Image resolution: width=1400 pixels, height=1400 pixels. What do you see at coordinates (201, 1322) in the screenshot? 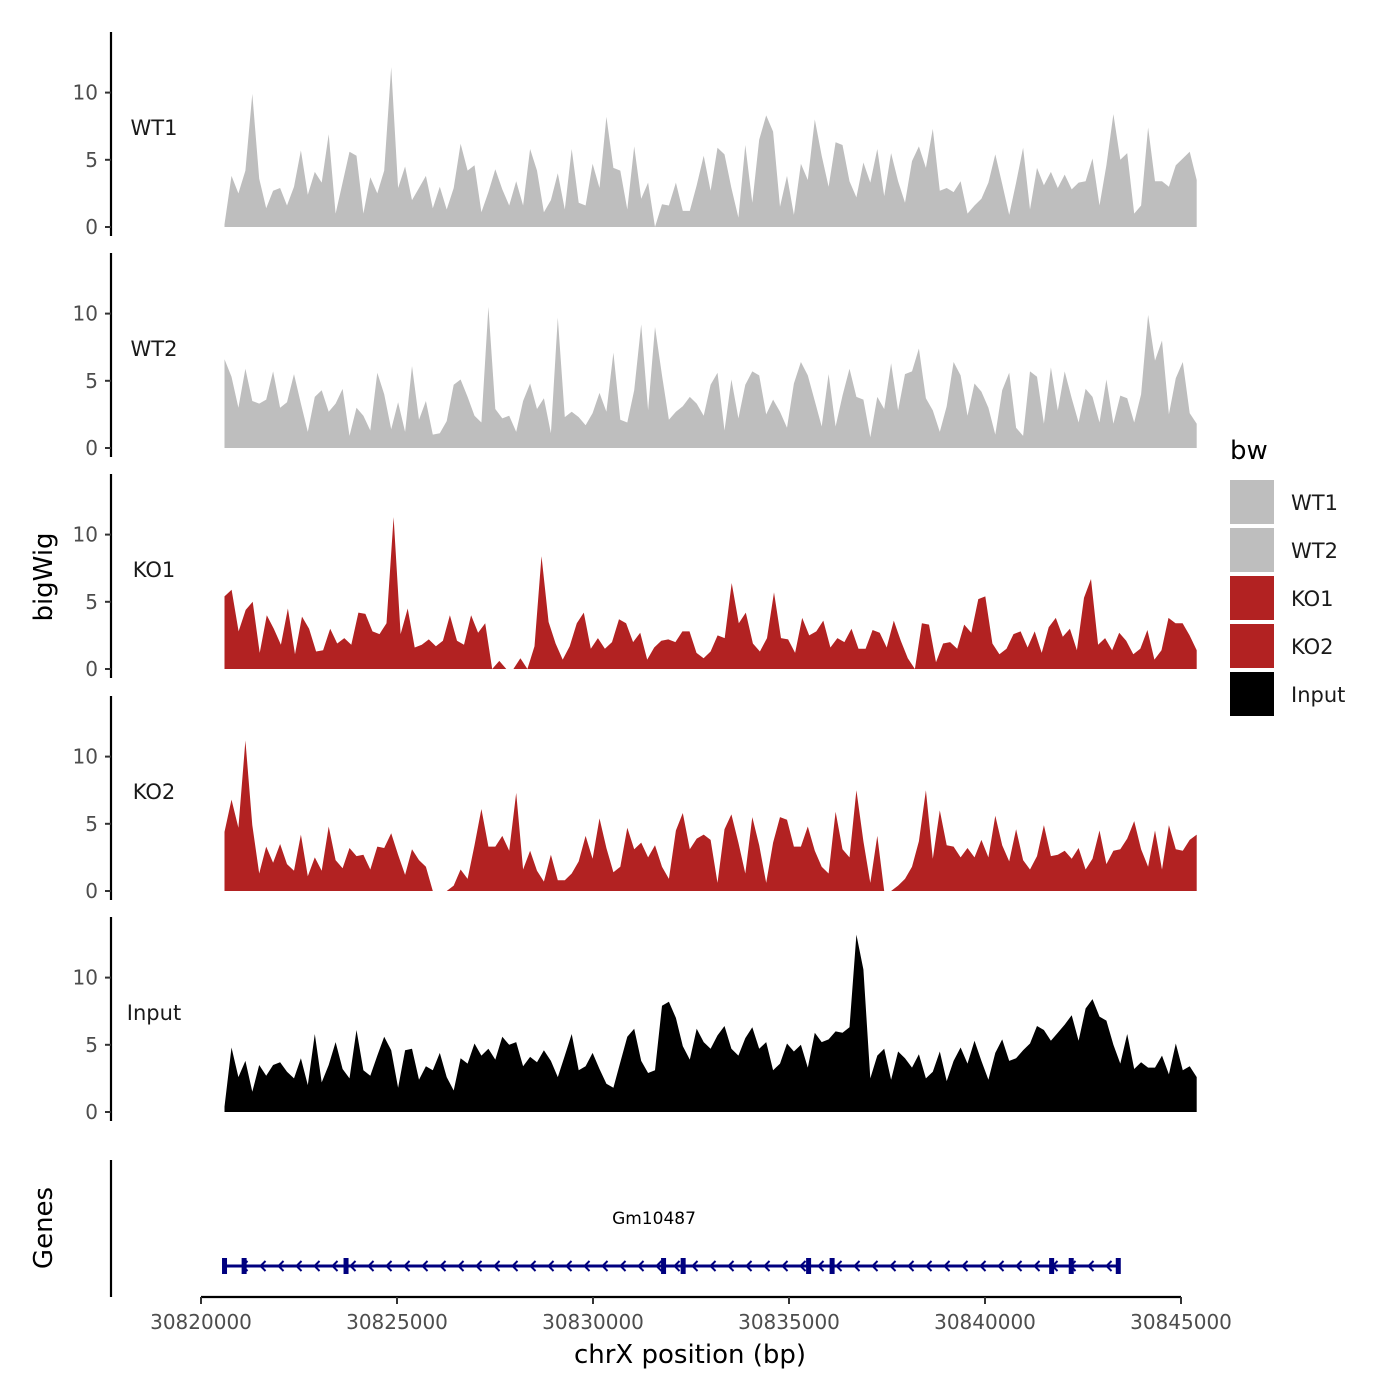
I see `x-tick-label: 30820000` at bounding box center [201, 1322].